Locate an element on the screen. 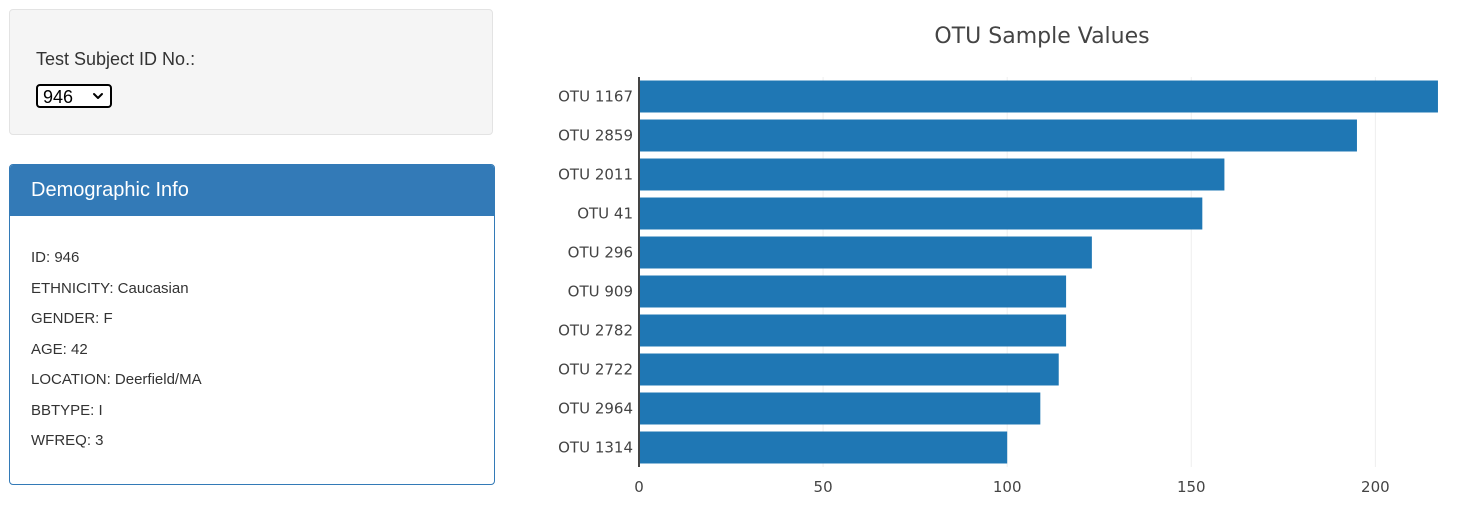  subject-id-select: 946 is located at coordinates (74, 96).